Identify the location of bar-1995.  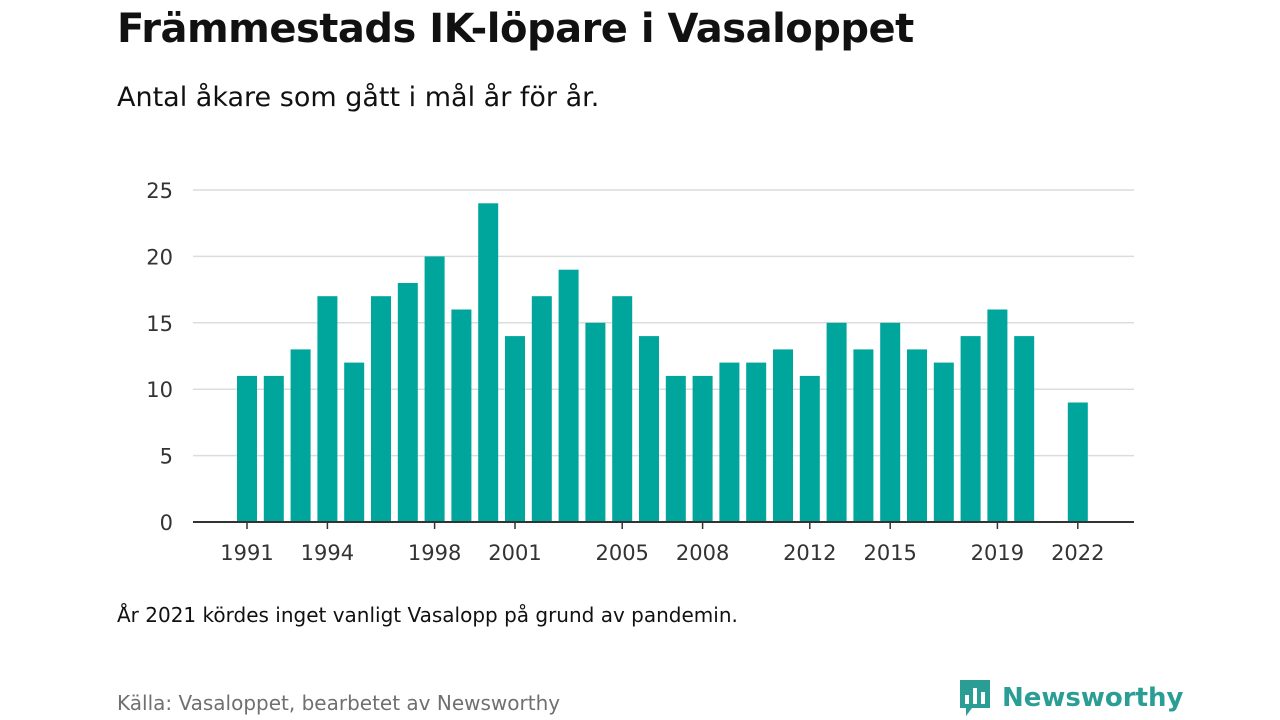
(354, 442).